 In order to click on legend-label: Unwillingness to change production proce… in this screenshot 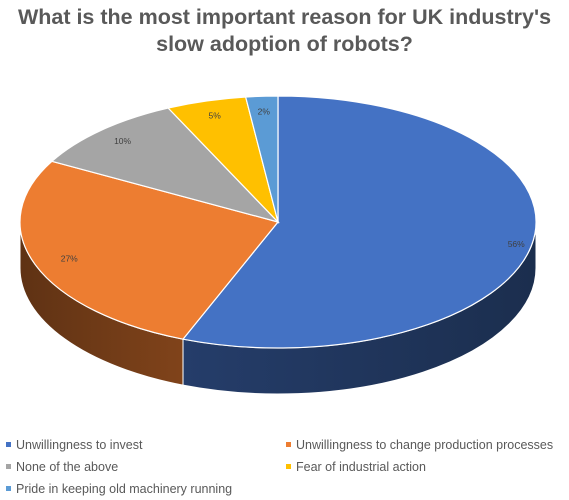, I will do `click(425, 445)`.